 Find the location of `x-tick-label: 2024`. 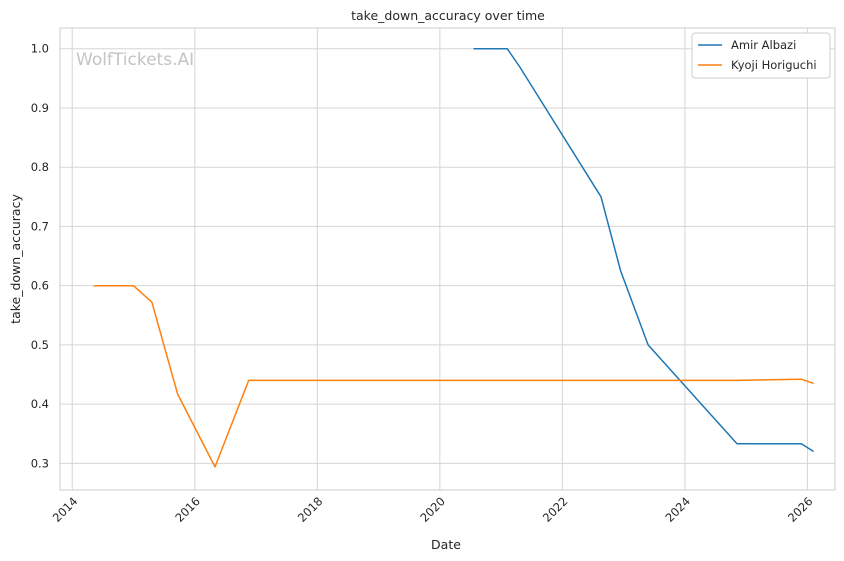

x-tick-label: 2024 is located at coordinates (677, 509).